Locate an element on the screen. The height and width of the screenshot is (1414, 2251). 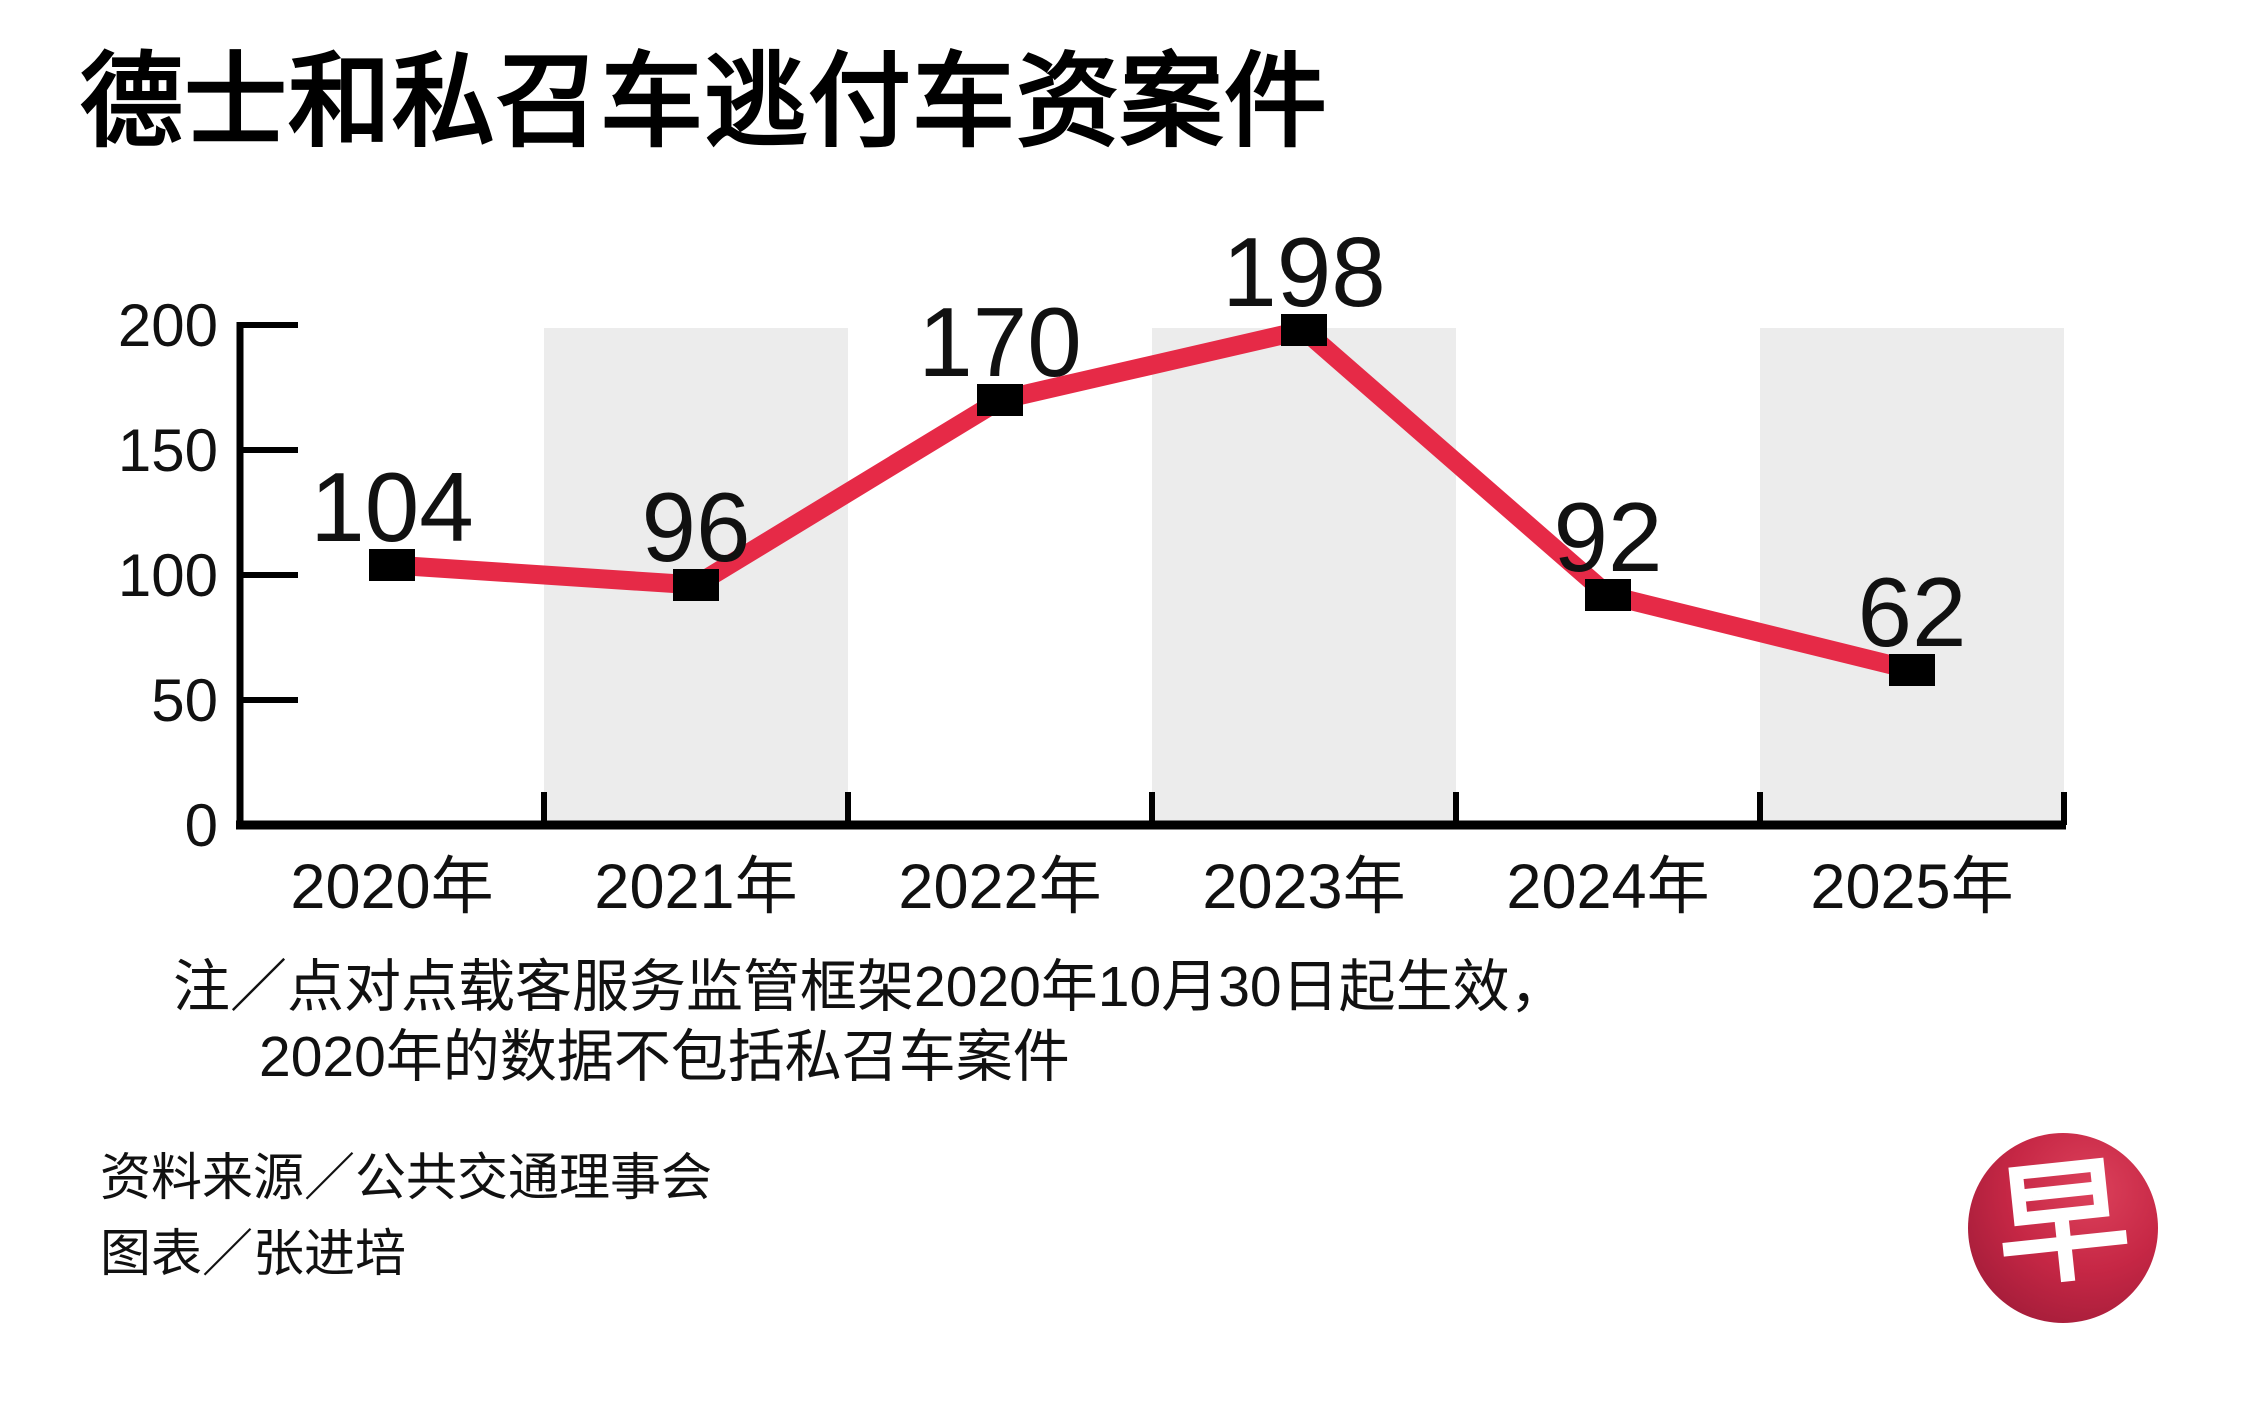
data-point-label: 96 is located at coordinates (695, 527).